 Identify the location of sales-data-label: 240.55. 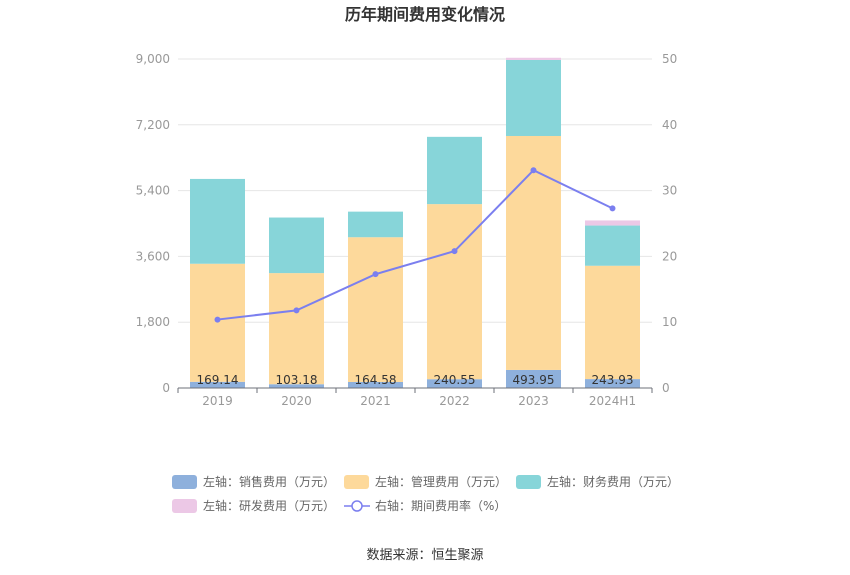
(455, 380).